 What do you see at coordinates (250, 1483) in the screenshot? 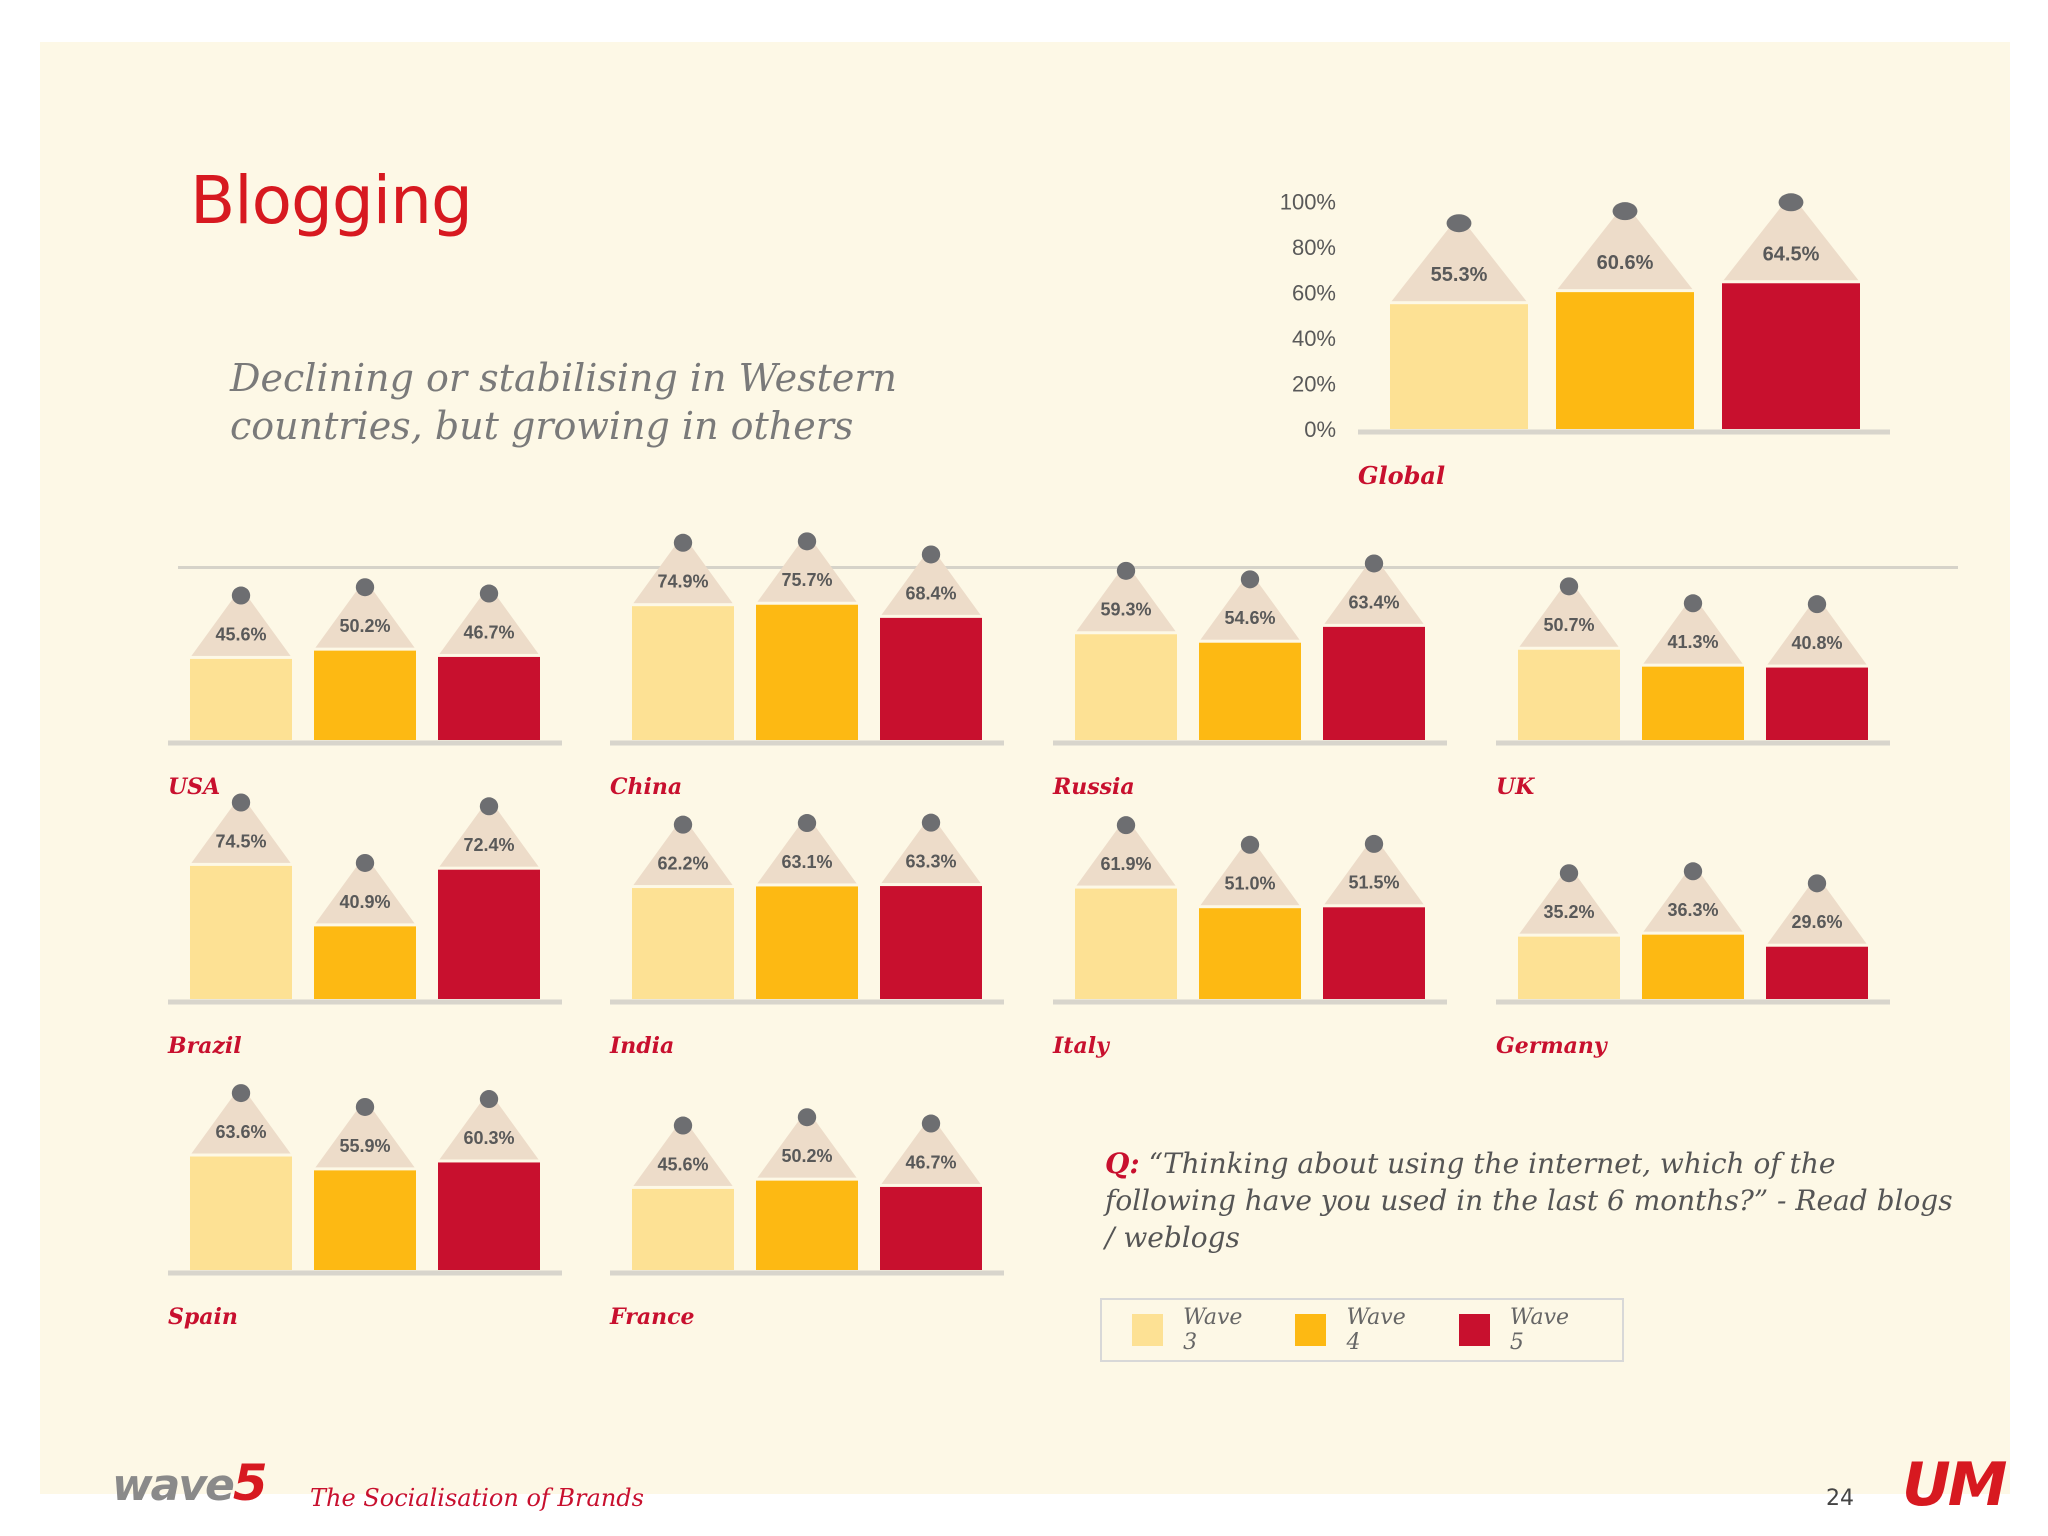
I see `wave5-logo-number: 5` at bounding box center [250, 1483].